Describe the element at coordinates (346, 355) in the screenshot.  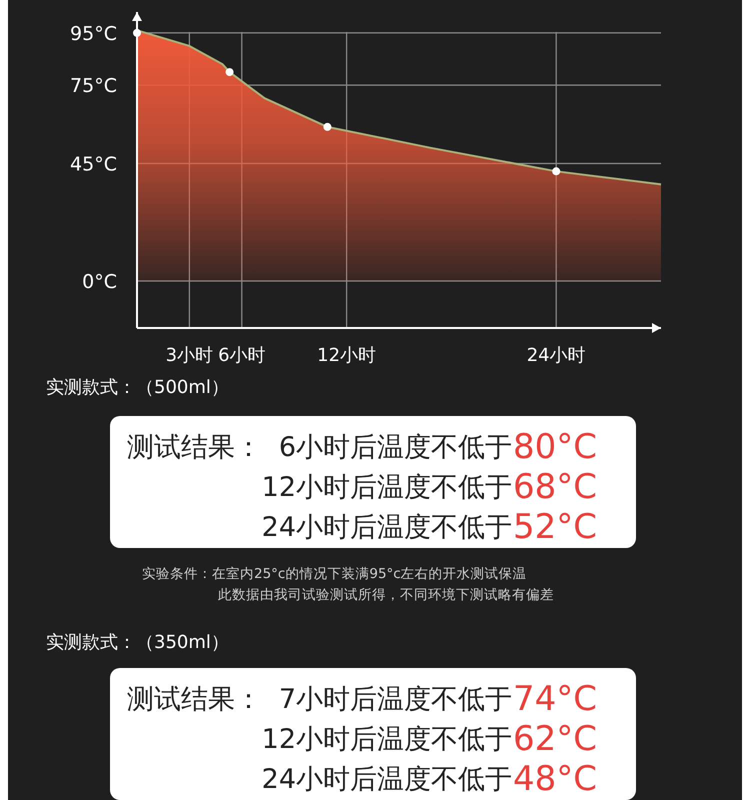
I see `x-tick-label: 12小时` at that location.